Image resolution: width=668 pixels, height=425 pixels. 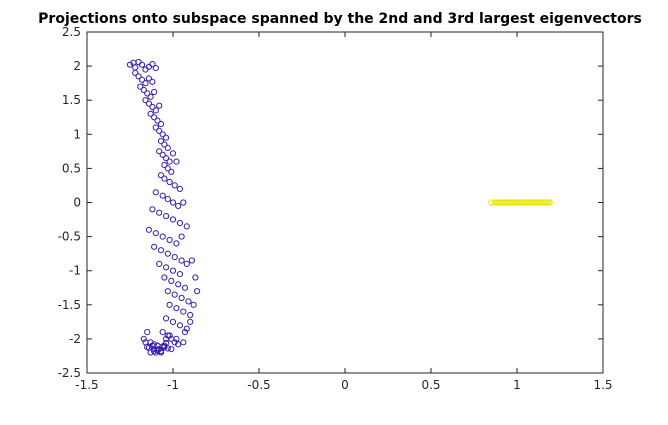 What do you see at coordinates (345, 385) in the screenshot?
I see `x-tick-label: 0` at bounding box center [345, 385].